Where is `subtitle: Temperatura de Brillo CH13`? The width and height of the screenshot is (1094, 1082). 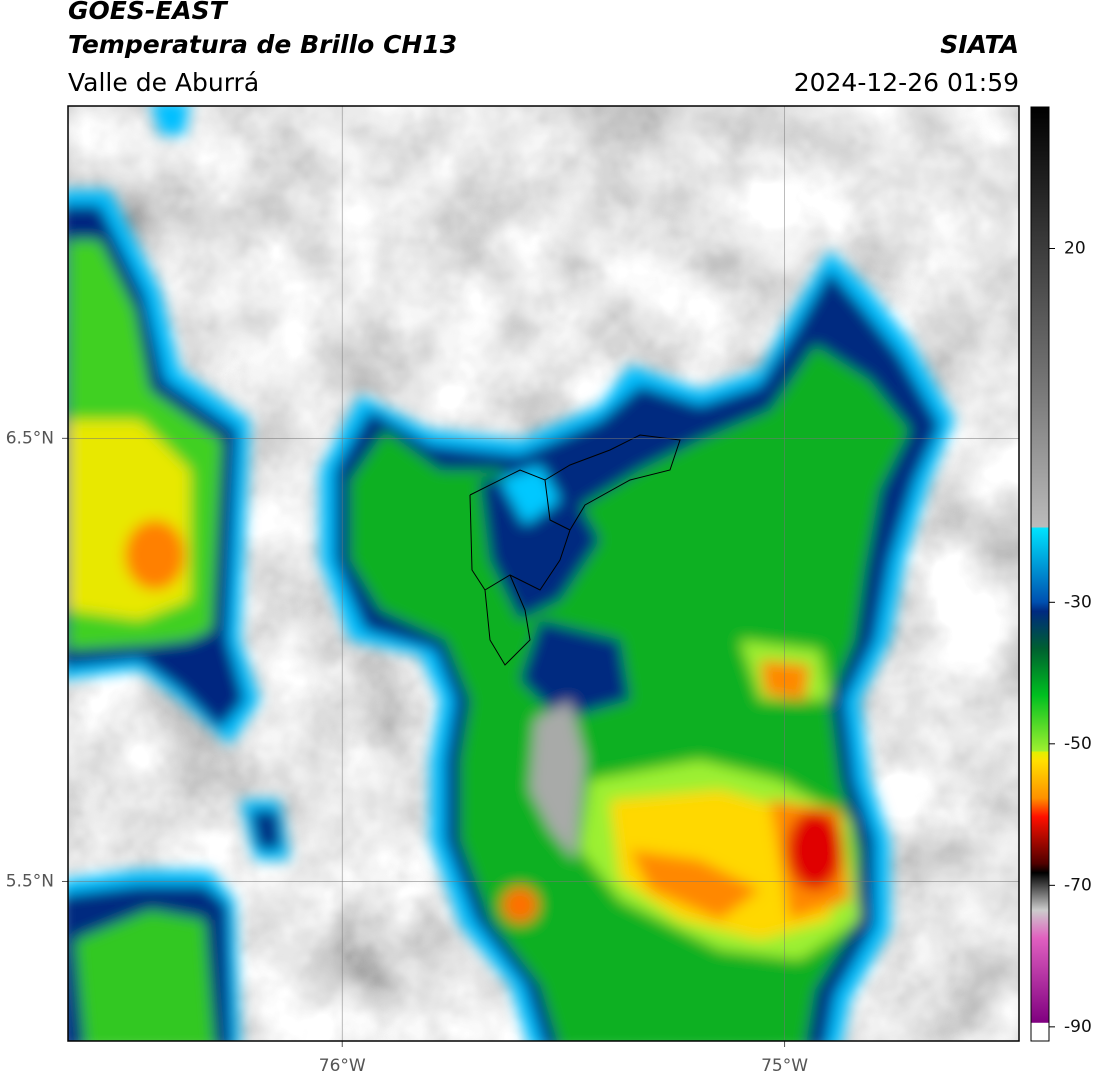 subtitle: Temperatura de Brillo CH13 is located at coordinates (262, 44).